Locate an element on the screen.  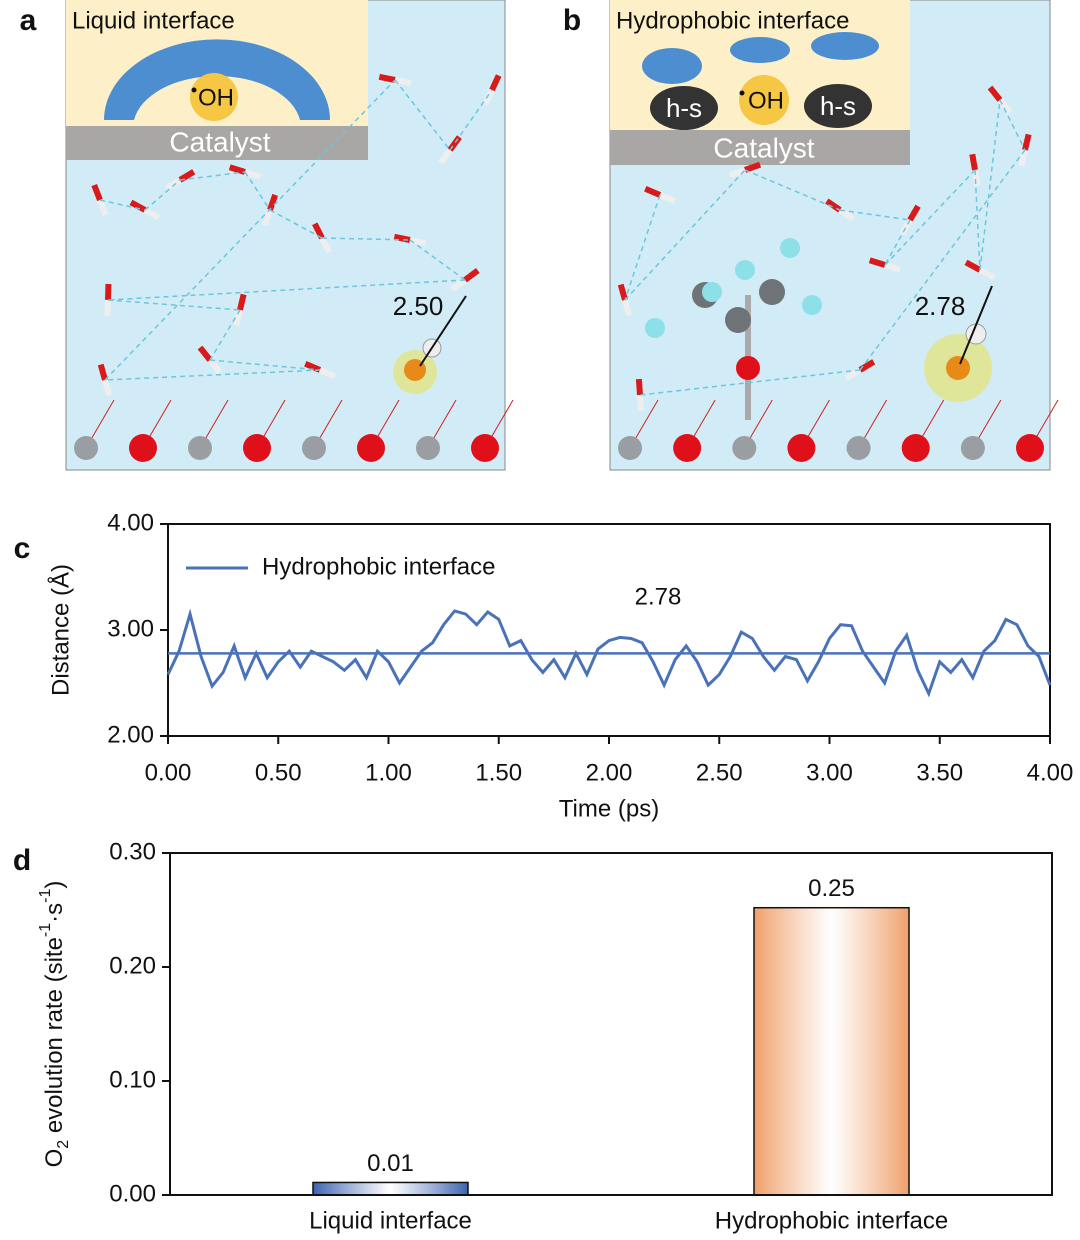
value-label: 0.01 is located at coordinates (390, 1163).